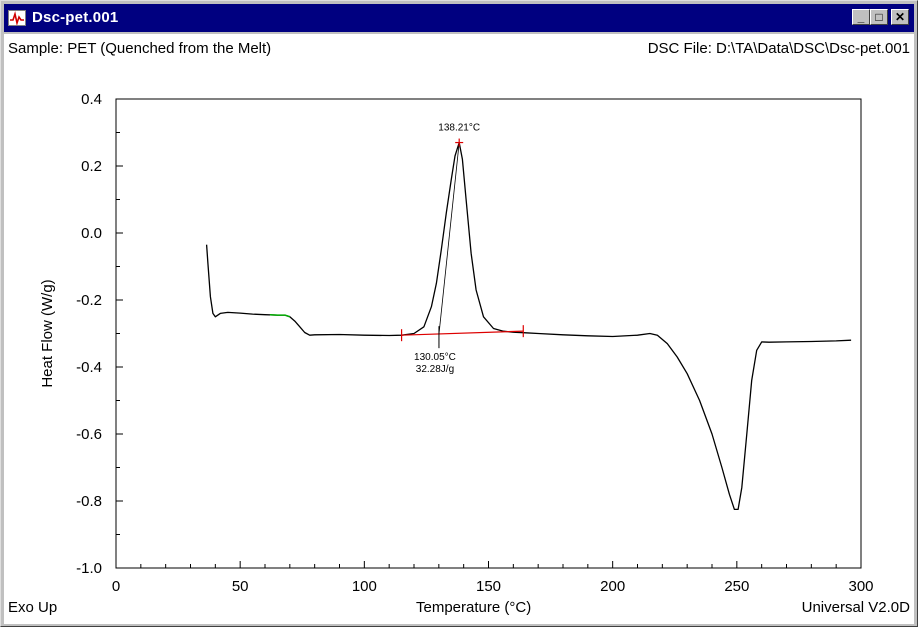  I want to click on dsc-chart-icon, so click(17, 18).